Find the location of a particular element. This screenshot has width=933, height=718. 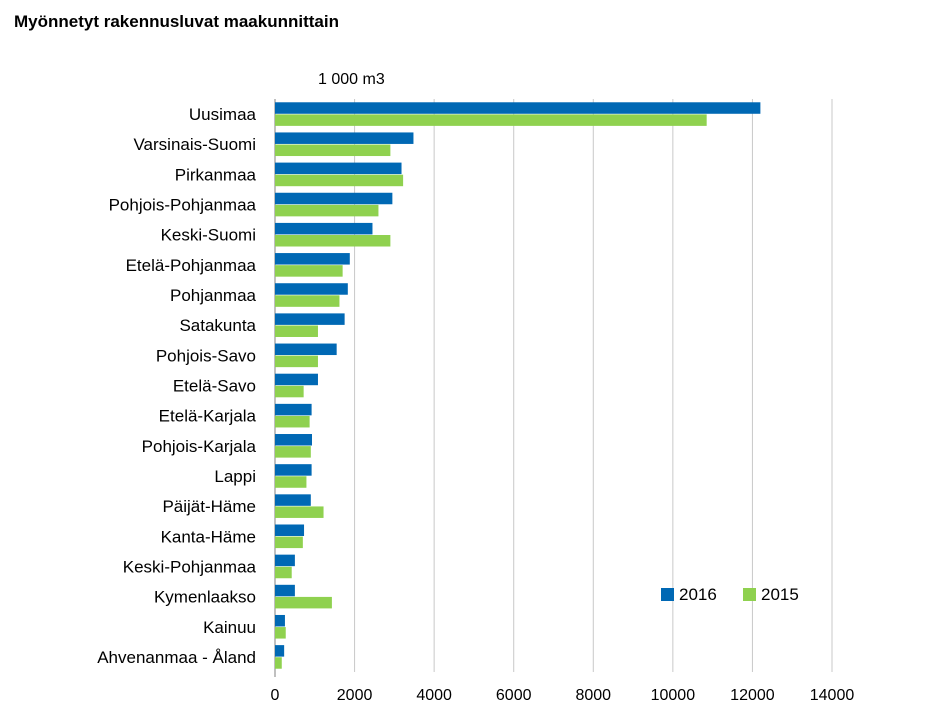

category-label: Kymenlaakso is located at coordinates (205, 597).